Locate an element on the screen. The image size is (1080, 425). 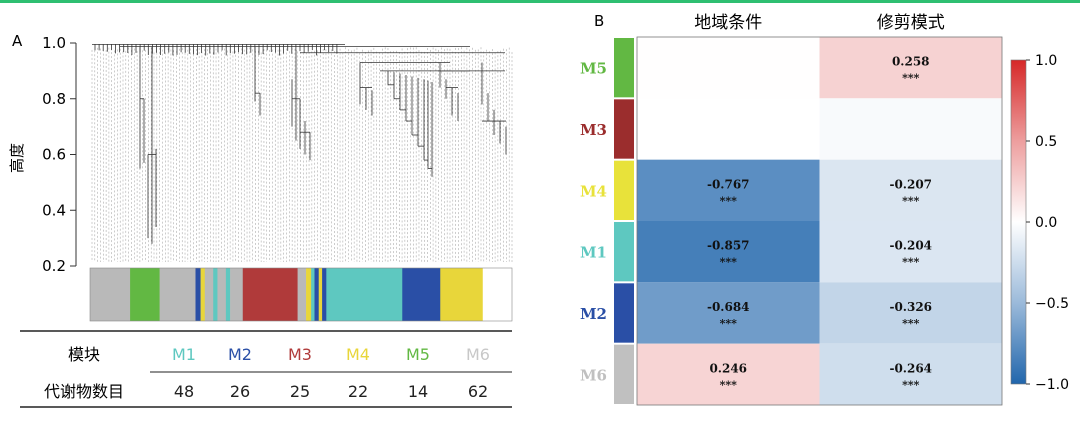
heatmap-column-label: 地域条件 is located at coordinates (728, 23).